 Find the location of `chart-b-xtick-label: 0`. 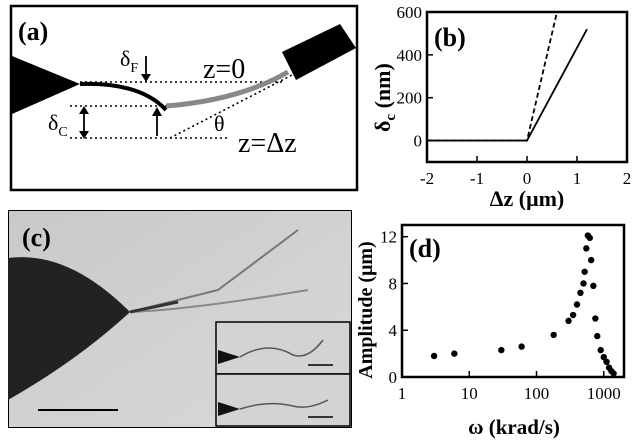

chart-b-xtick-label: 0 is located at coordinates (527, 178).